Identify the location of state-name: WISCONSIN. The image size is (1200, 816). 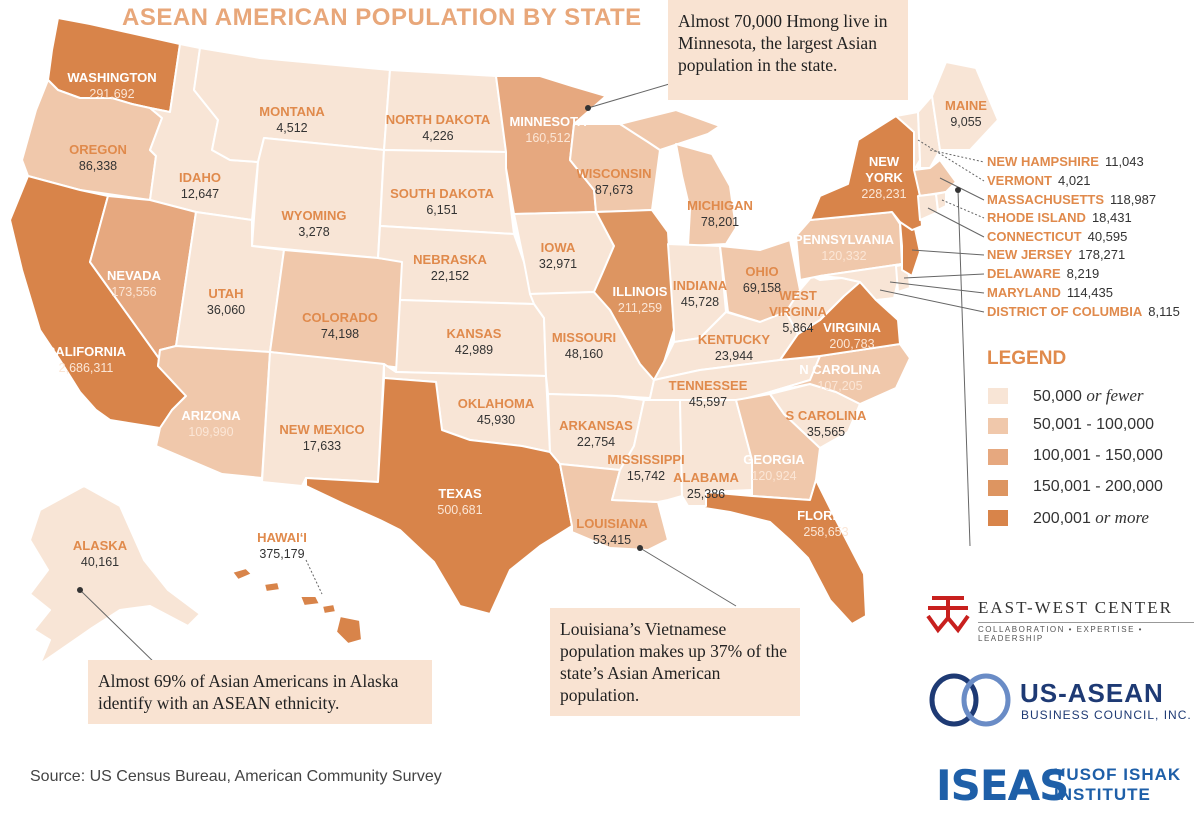
(614, 173).